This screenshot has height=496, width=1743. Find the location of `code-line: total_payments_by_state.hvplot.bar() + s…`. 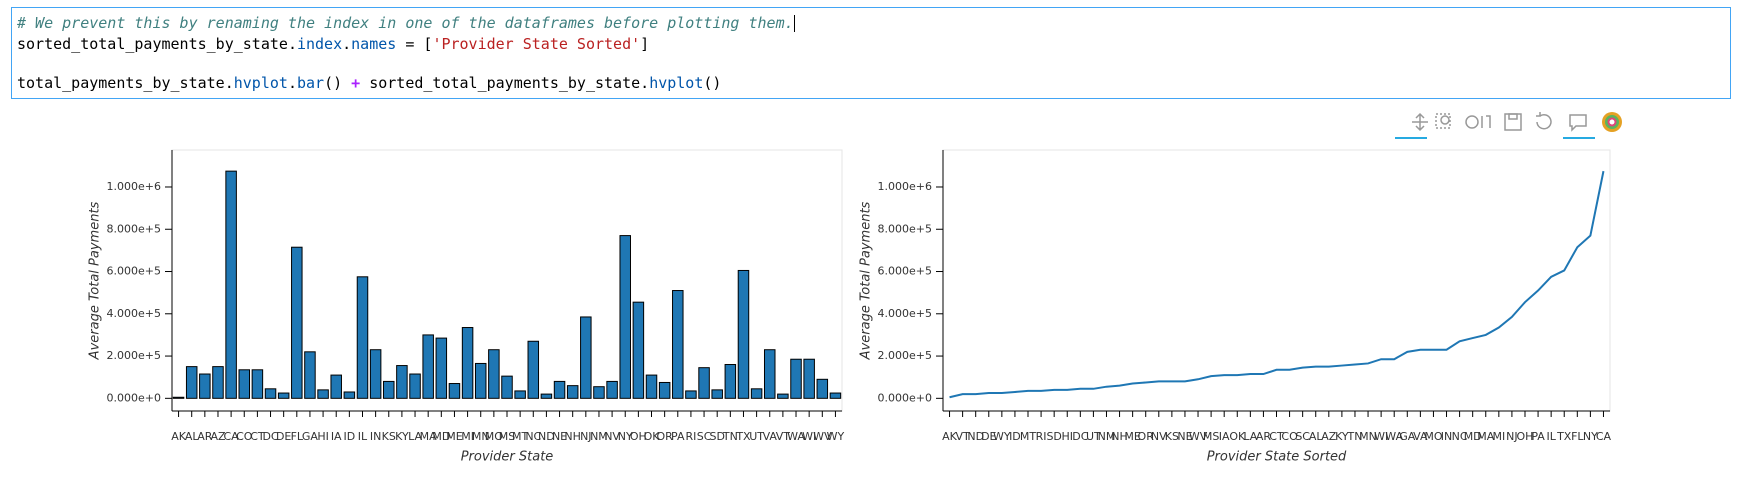

code-line: total_payments_by_state.hvplot.bar() + s… is located at coordinates (369, 83).